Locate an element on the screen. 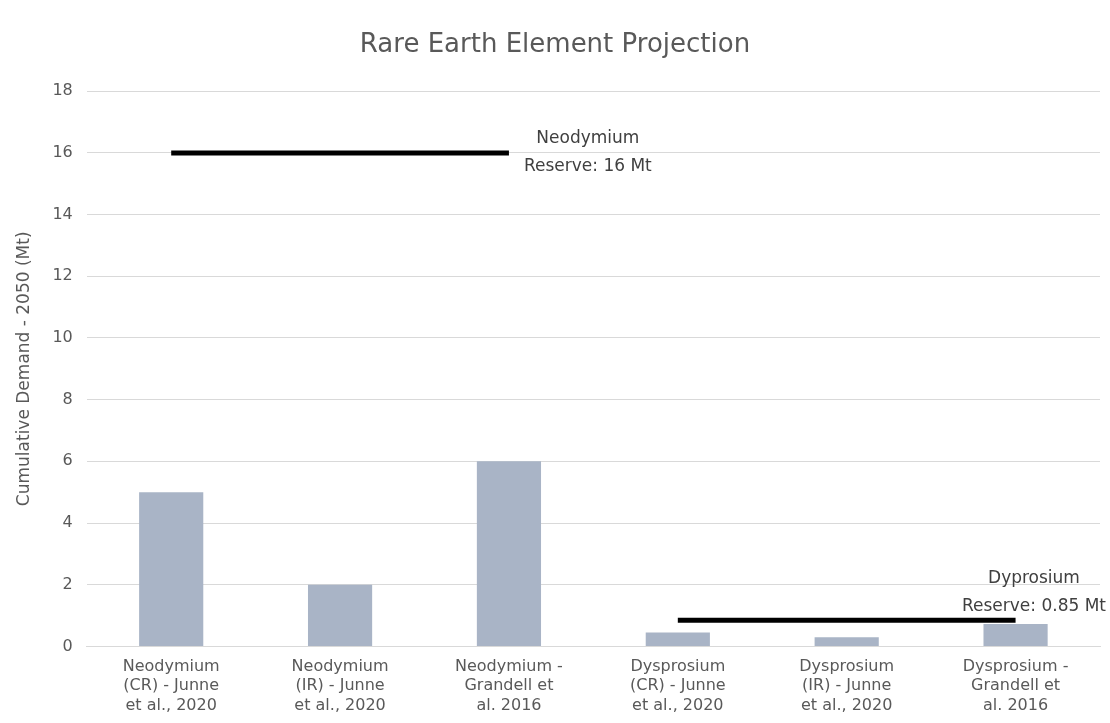 This screenshot has width=1110, height=723. annotation: Neodymium Reserve: 16 Mt is located at coordinates (588, 151).